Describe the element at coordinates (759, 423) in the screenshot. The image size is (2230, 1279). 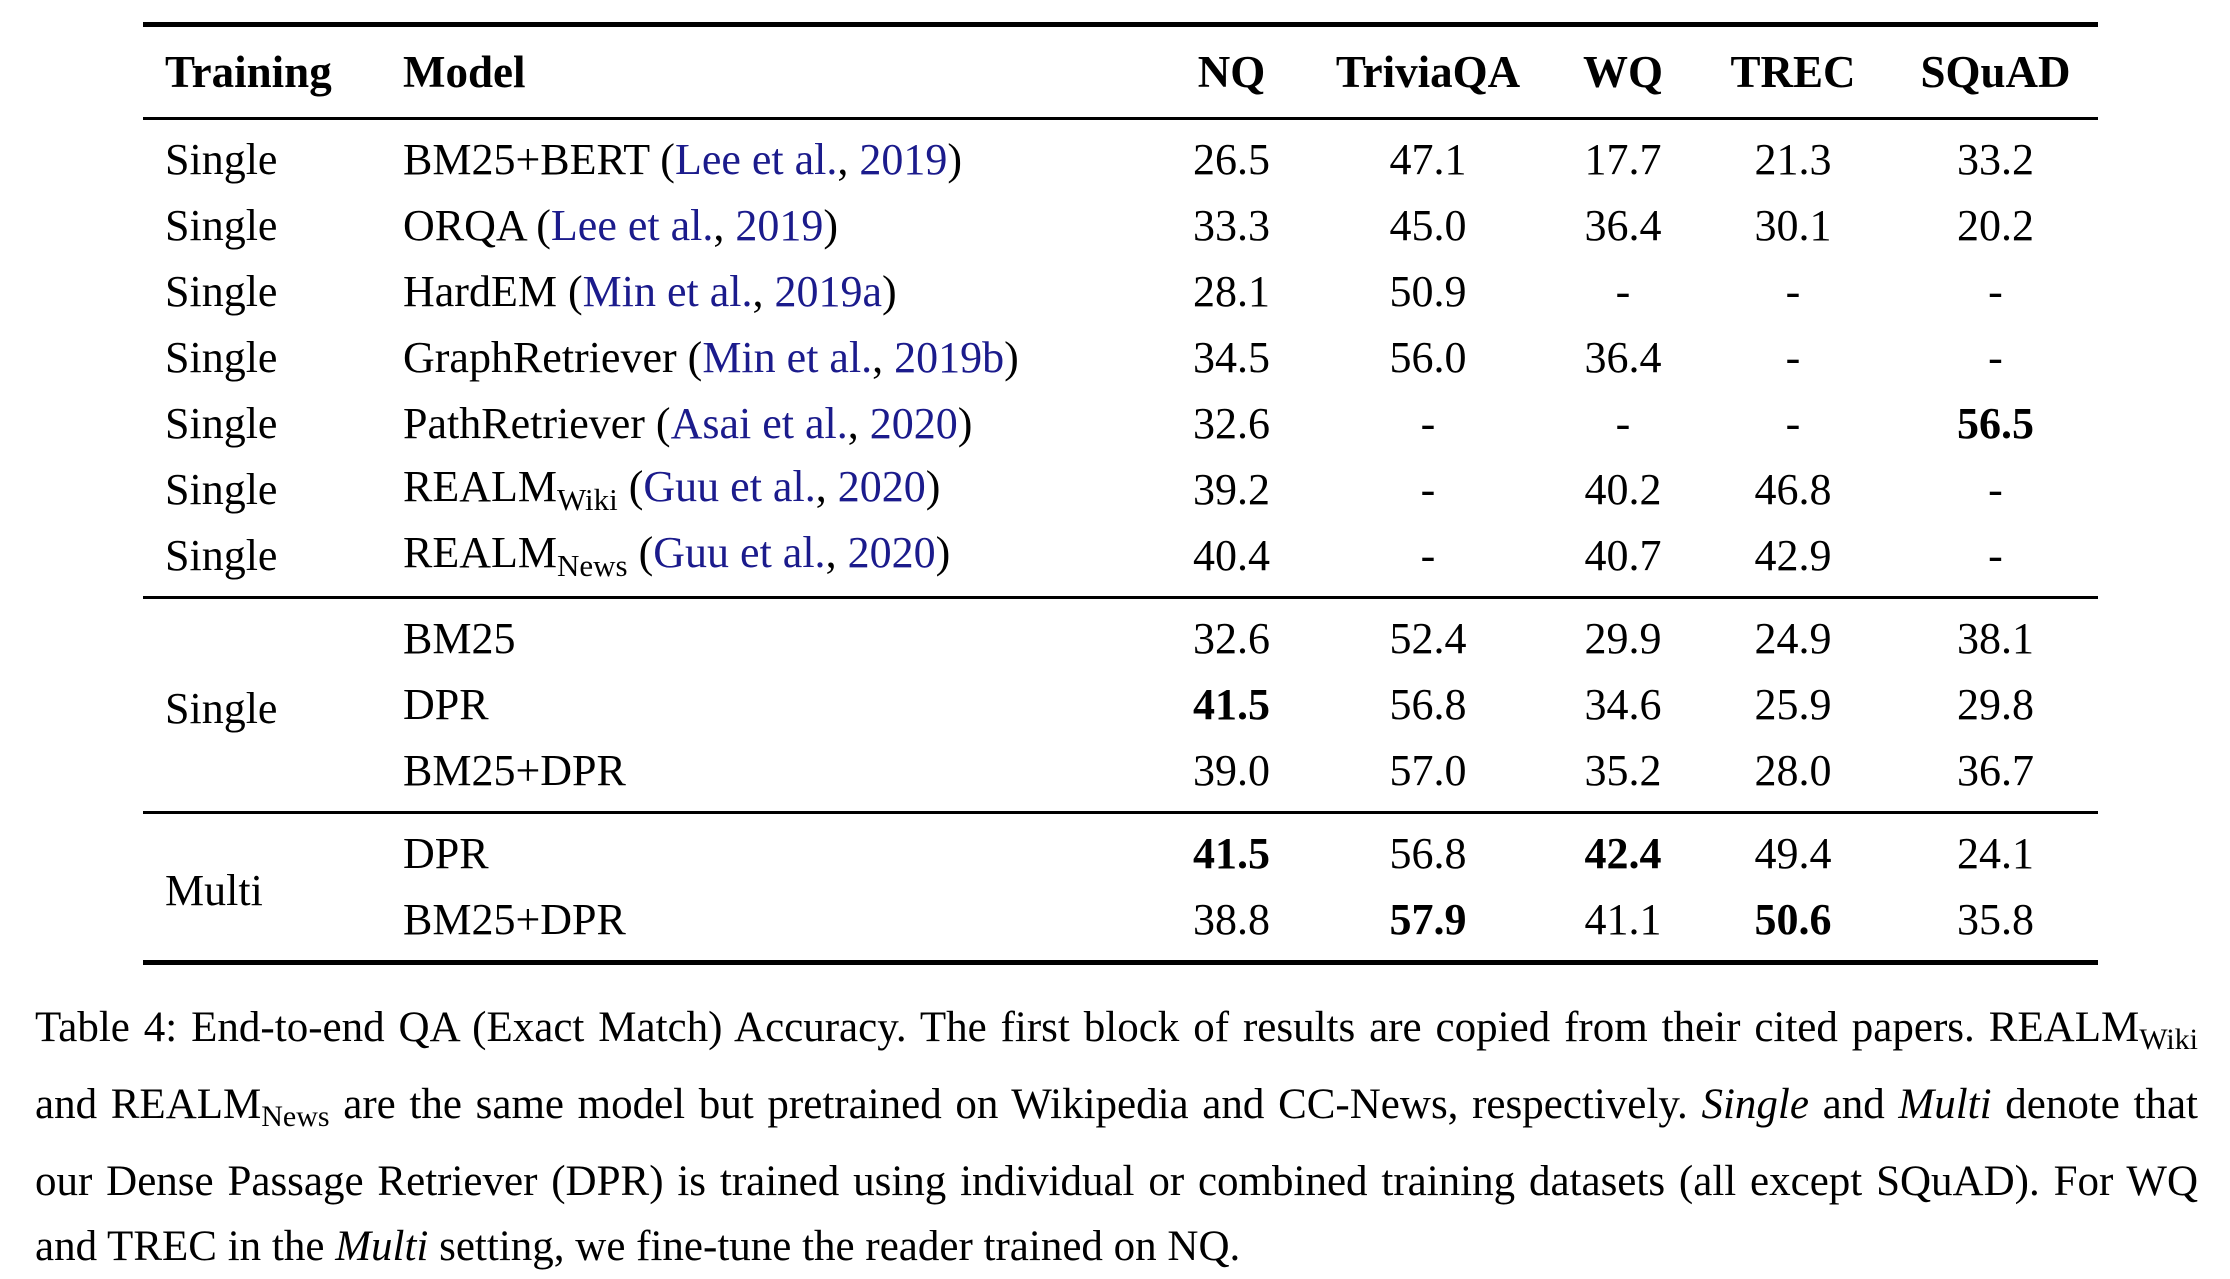
I see `citation-link: Asai et al.` at that location.